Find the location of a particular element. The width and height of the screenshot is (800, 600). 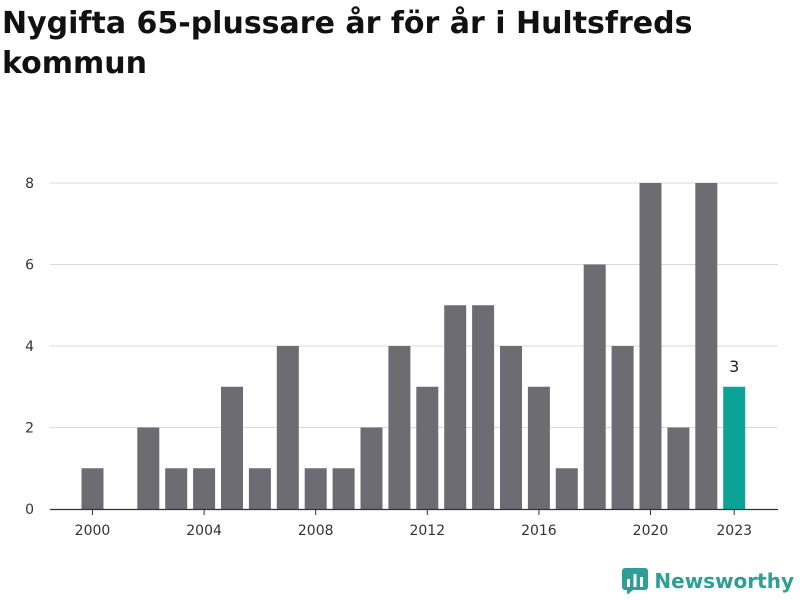

x-tick-label: 2020 is located at coordinates (651, 531).